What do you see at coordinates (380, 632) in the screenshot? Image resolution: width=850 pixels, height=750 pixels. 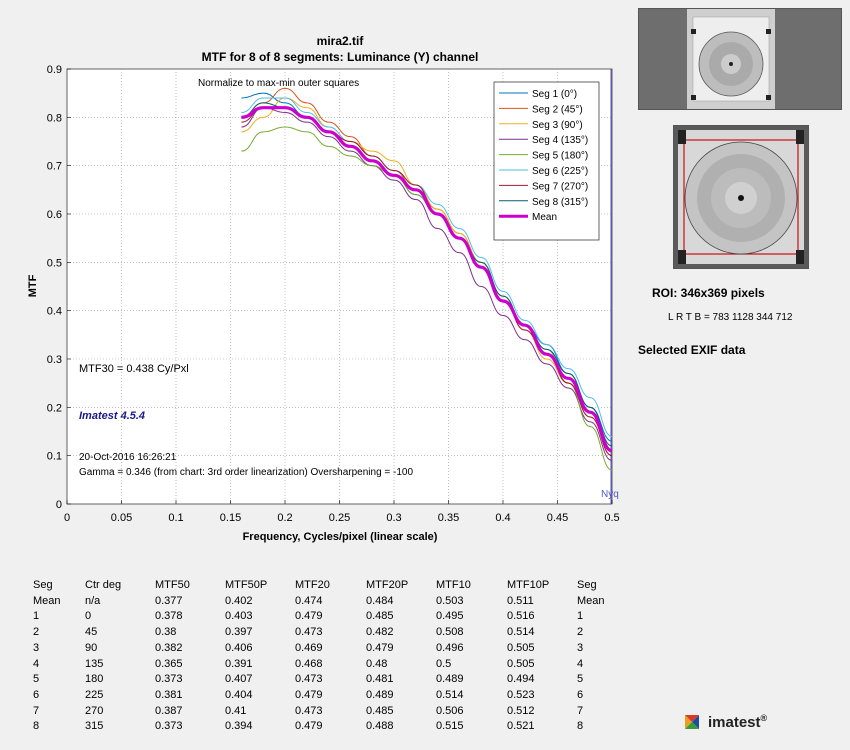 I see `table-cell: 0.482` at bounding box center [380, 632].